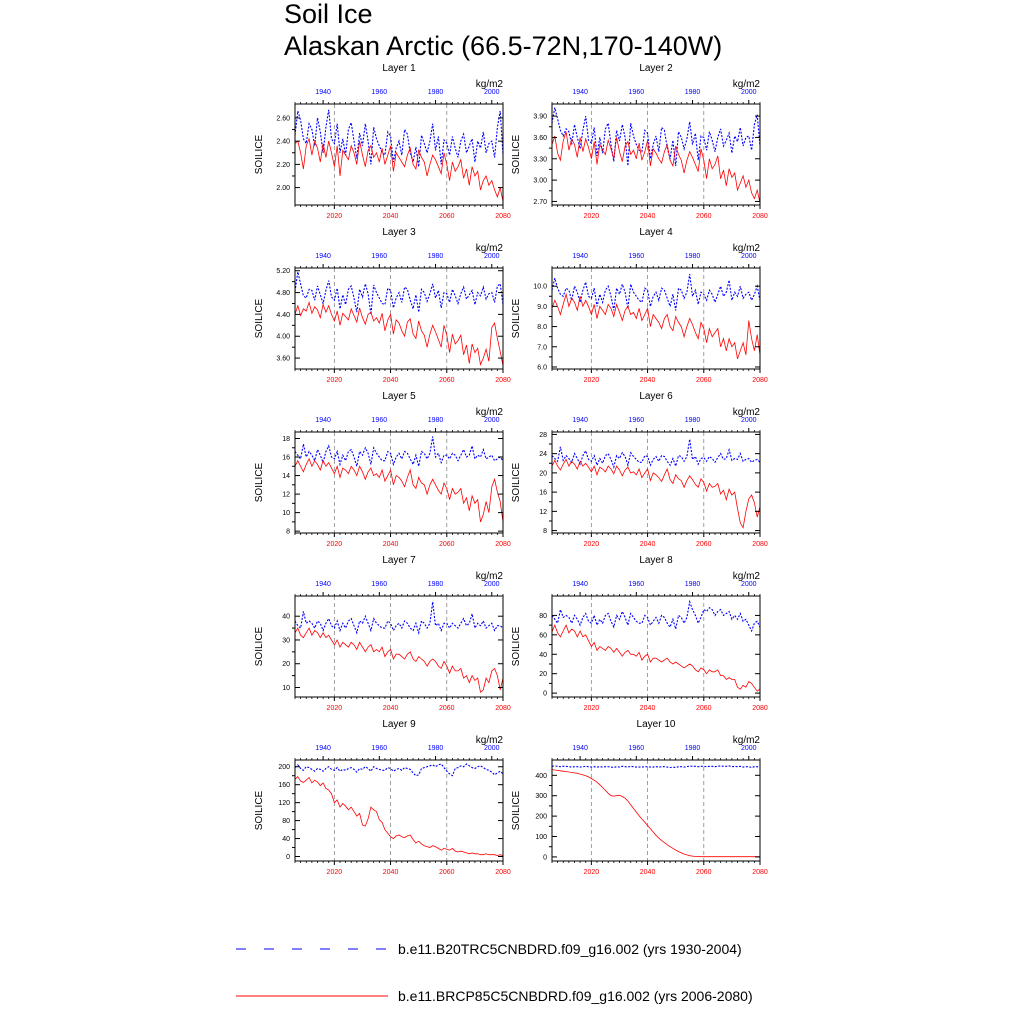 The image size is (1024, 1024). Describe the element at coordinates (286, 640) in the screenshot. I see `y-tick-label: 30` at that location.